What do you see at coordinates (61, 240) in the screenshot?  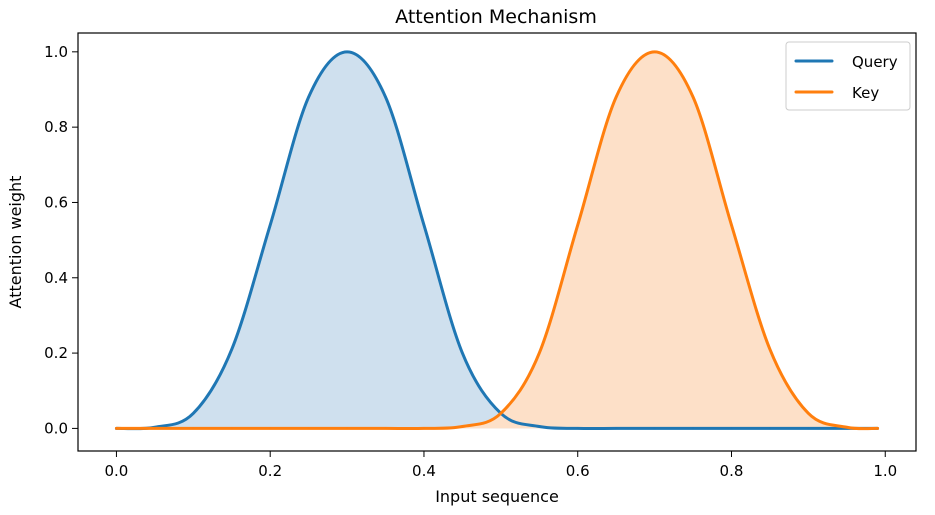 I see `y-axis: 0.0 0.2 0.4 0.6 0.8 1.0` at bounding box center [61, 240].